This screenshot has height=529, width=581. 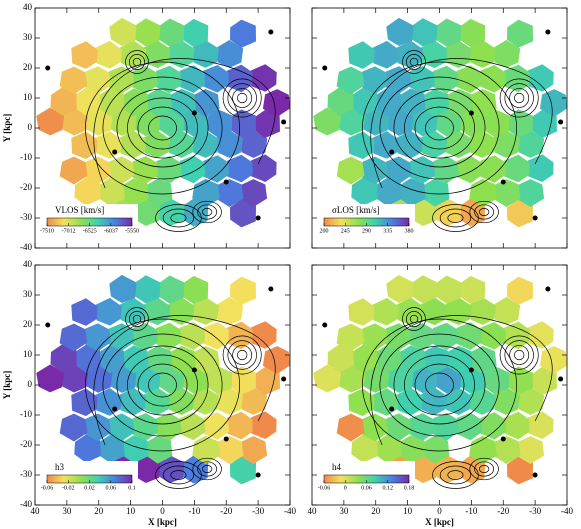 I want to click on x-axis-label: X [kpc], so click(x=162, y=522).